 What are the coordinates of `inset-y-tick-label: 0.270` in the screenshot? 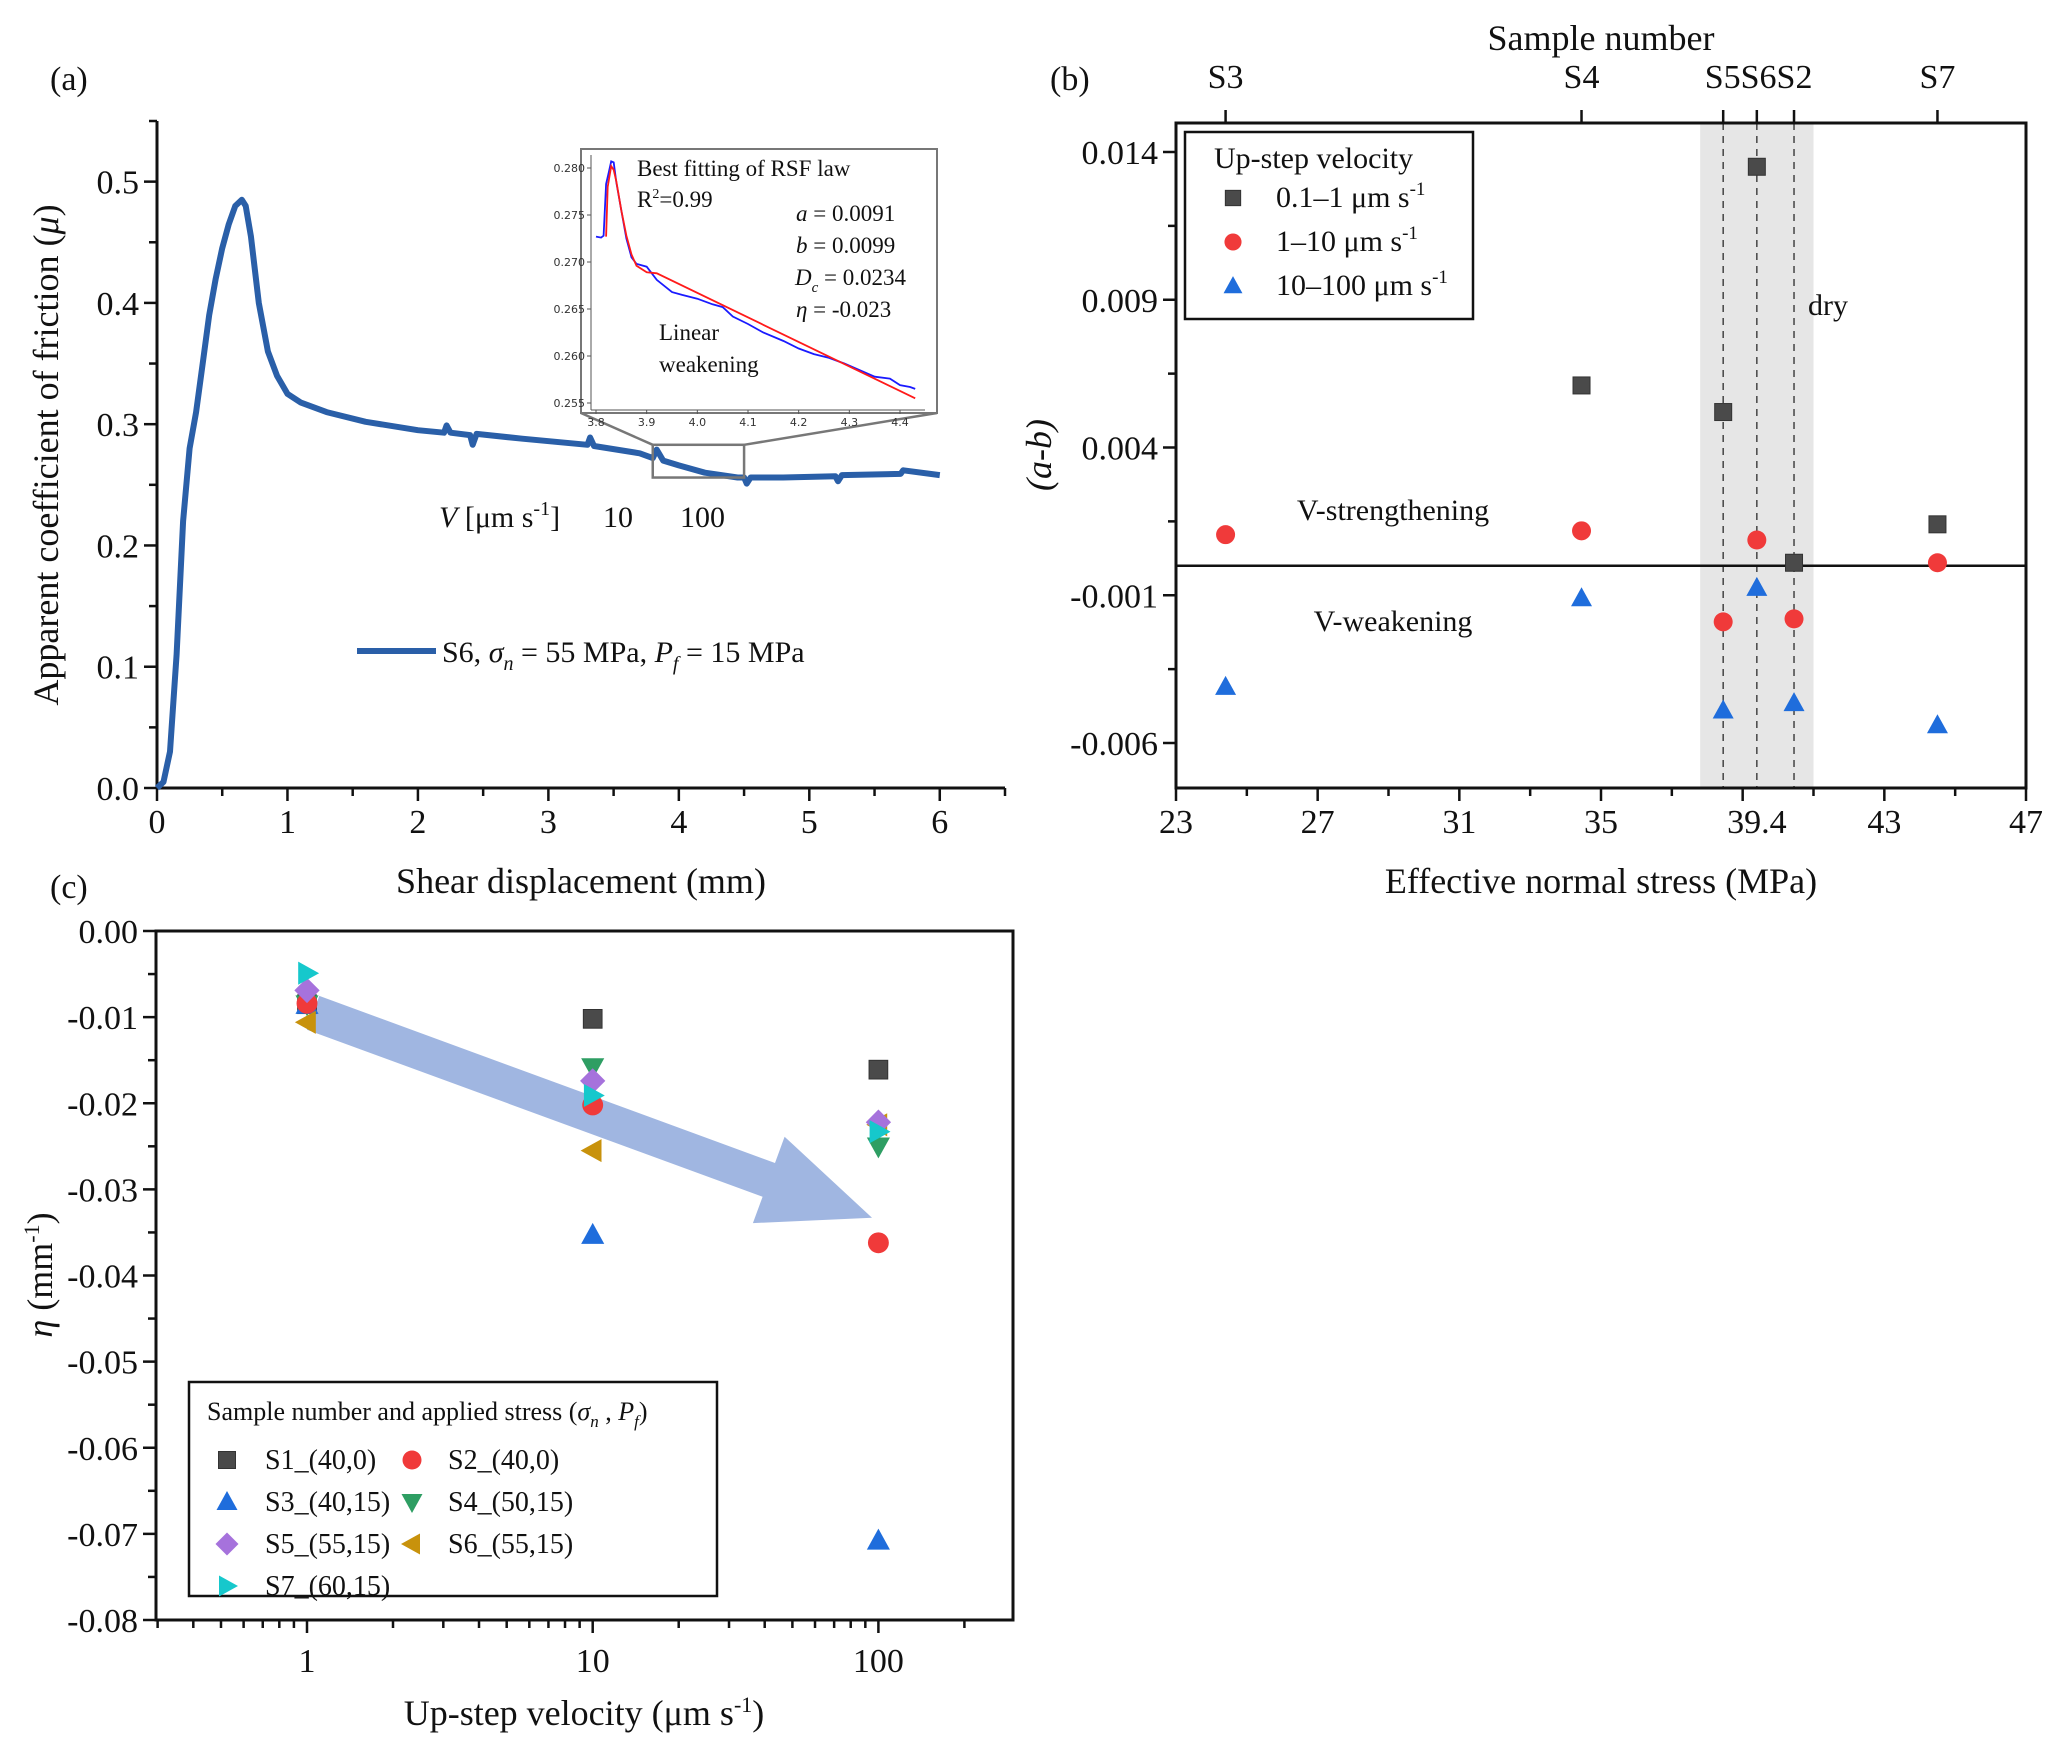 It's located at (570, 262).